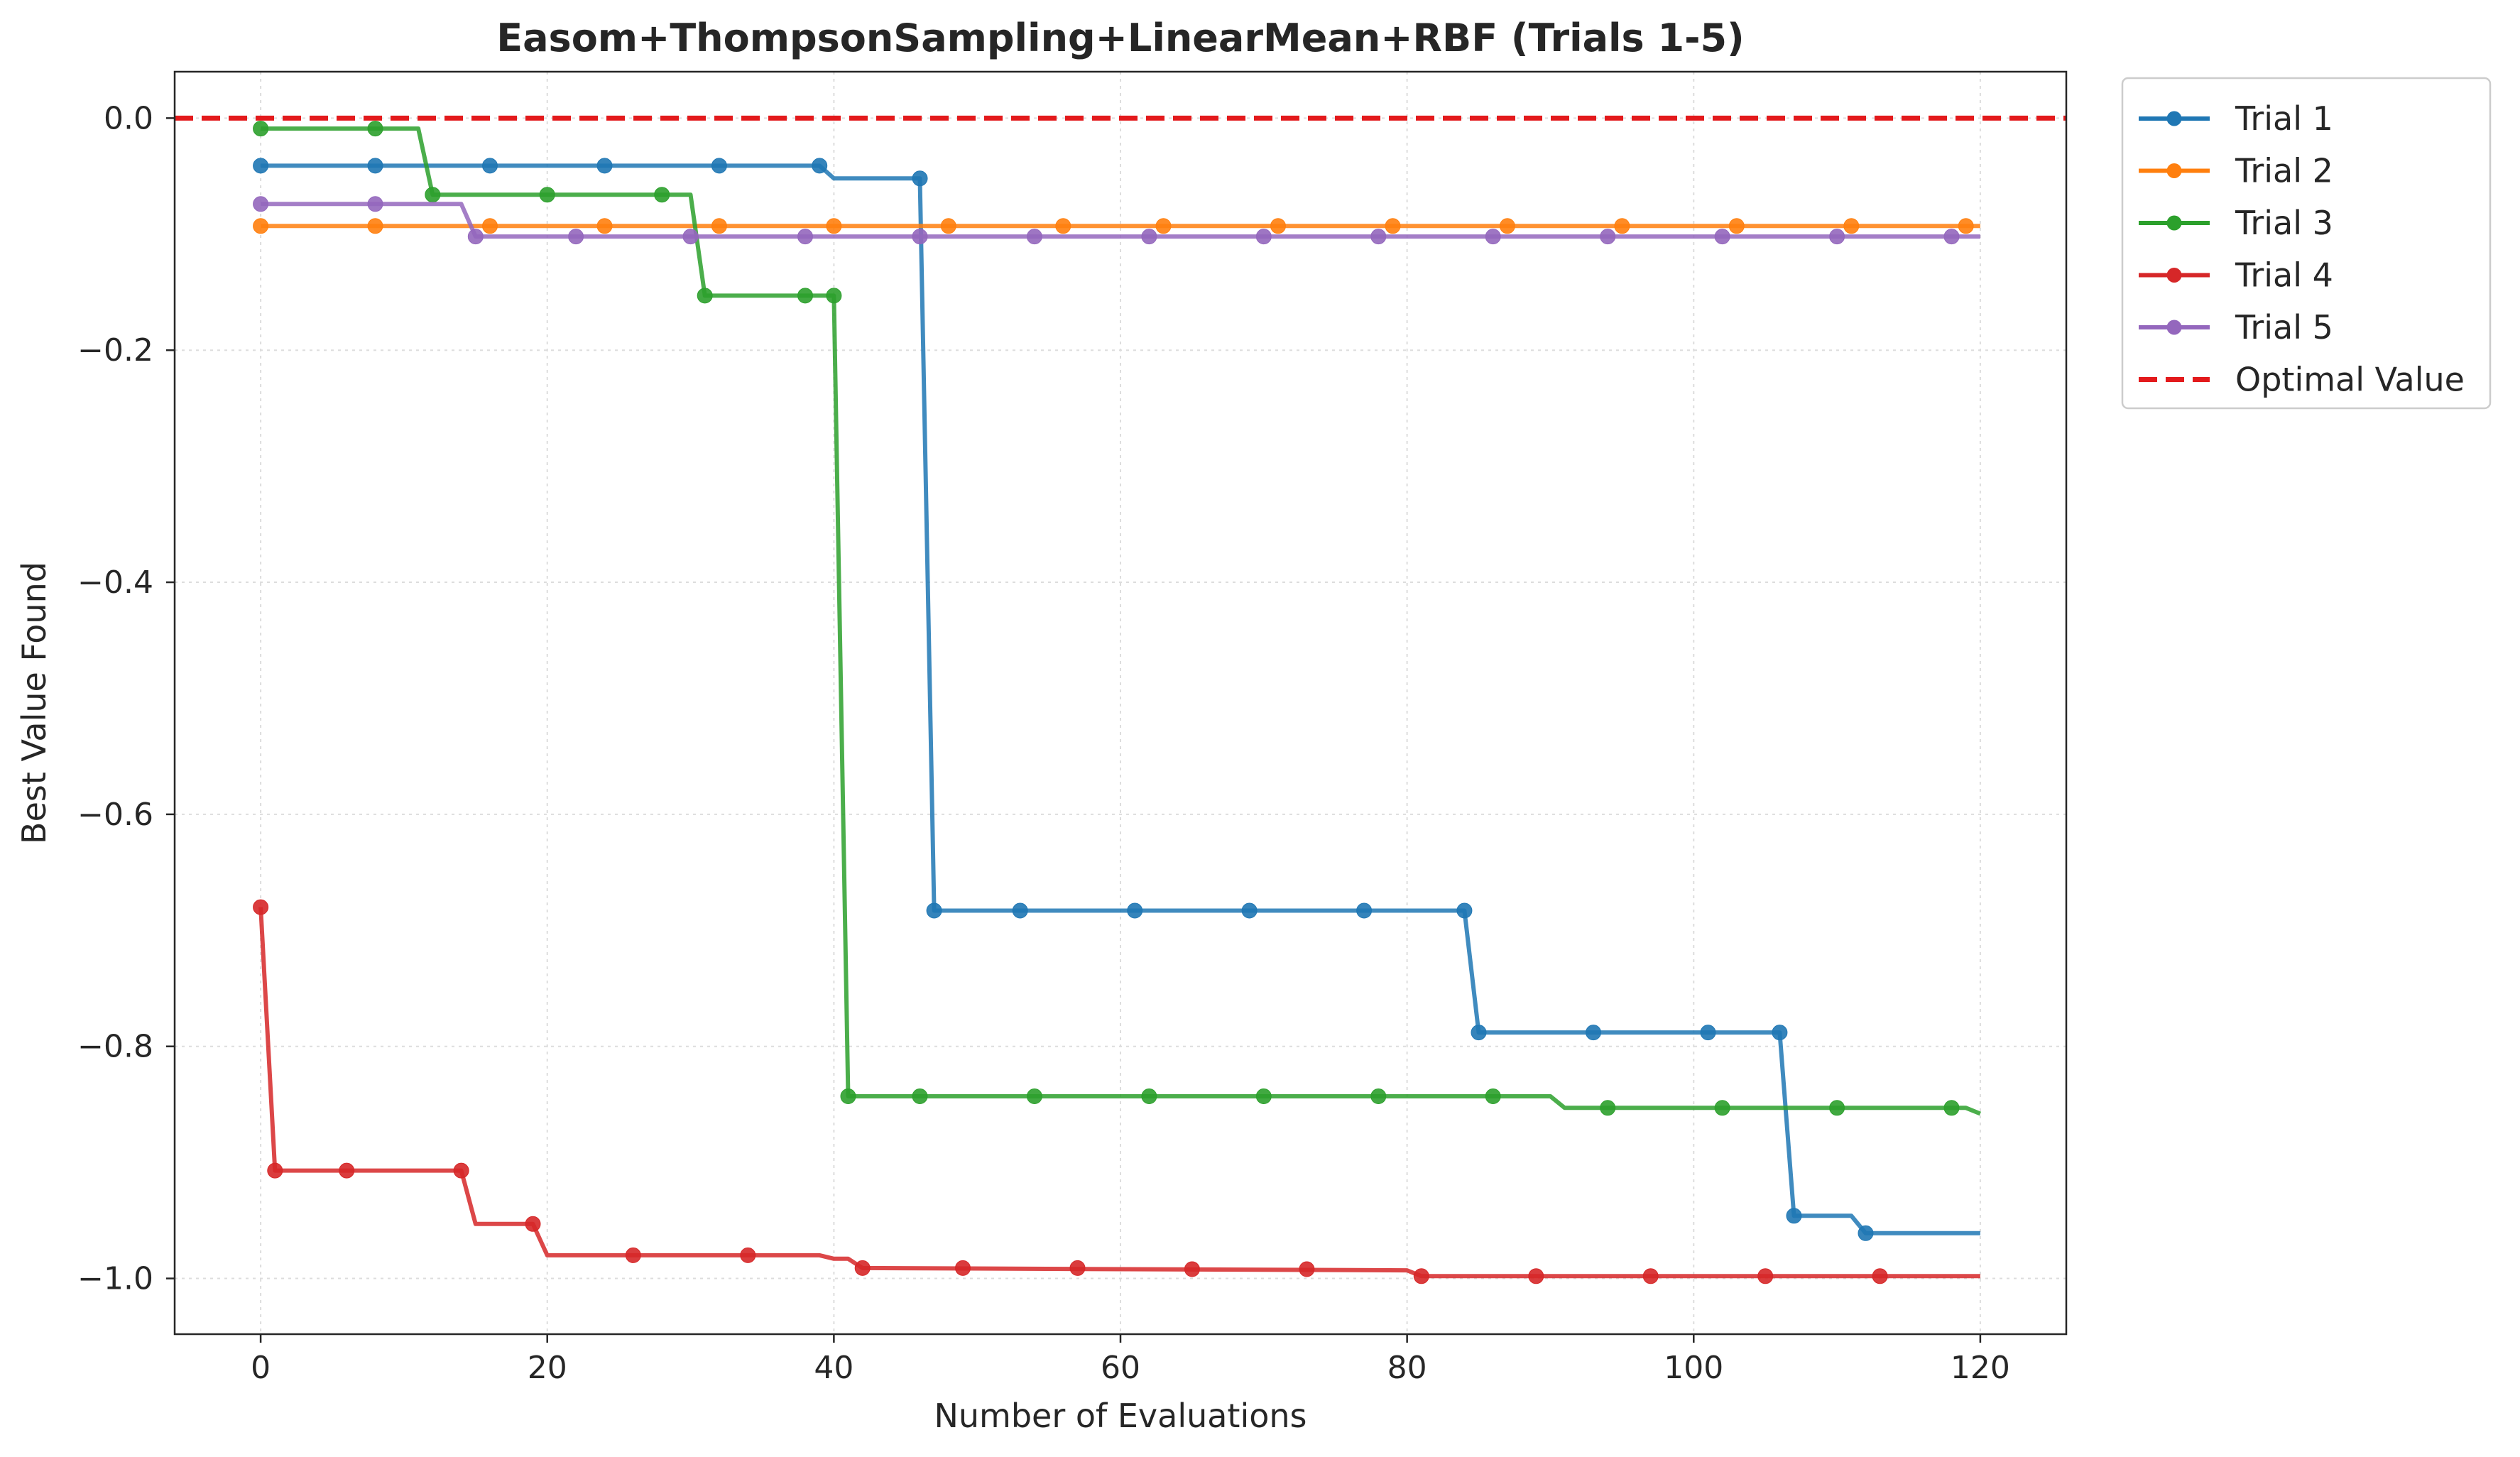 The width and height of the screenshot is (2520, 1457). I want to click on legend-item: Trial 4, so click(2236, 275).